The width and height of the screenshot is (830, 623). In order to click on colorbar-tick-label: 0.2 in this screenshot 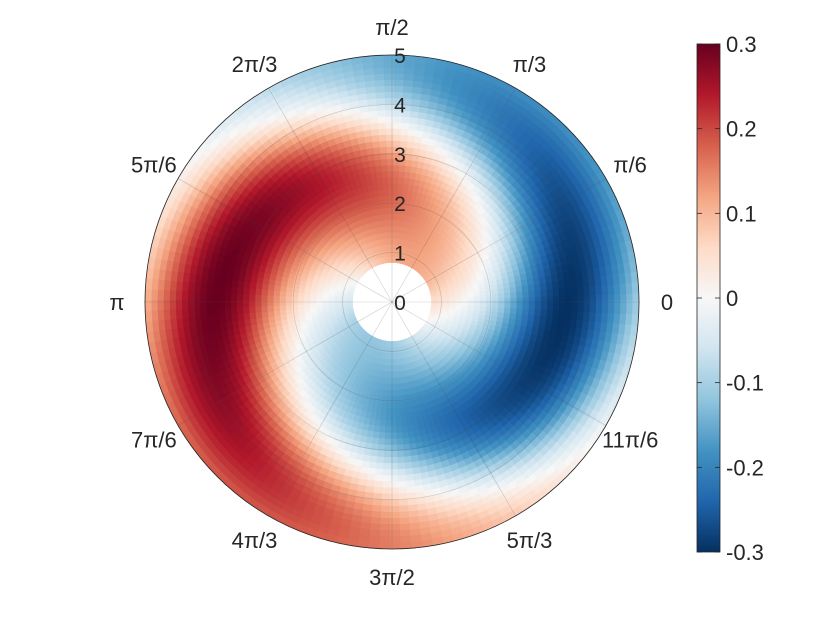, I will do `click(741, 129)`.